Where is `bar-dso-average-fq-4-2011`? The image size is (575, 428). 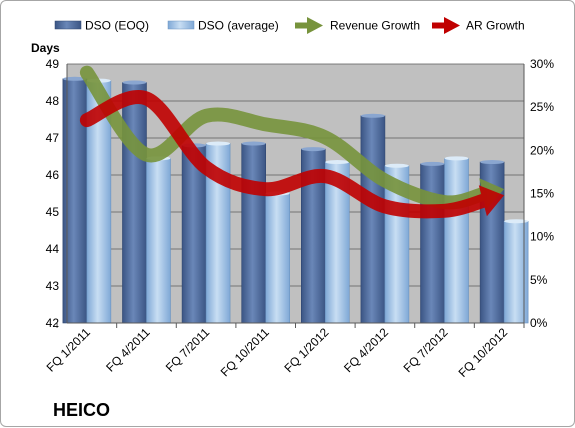
bar-dso-average-fq-4-2011 is located at coordinates (158, 240).